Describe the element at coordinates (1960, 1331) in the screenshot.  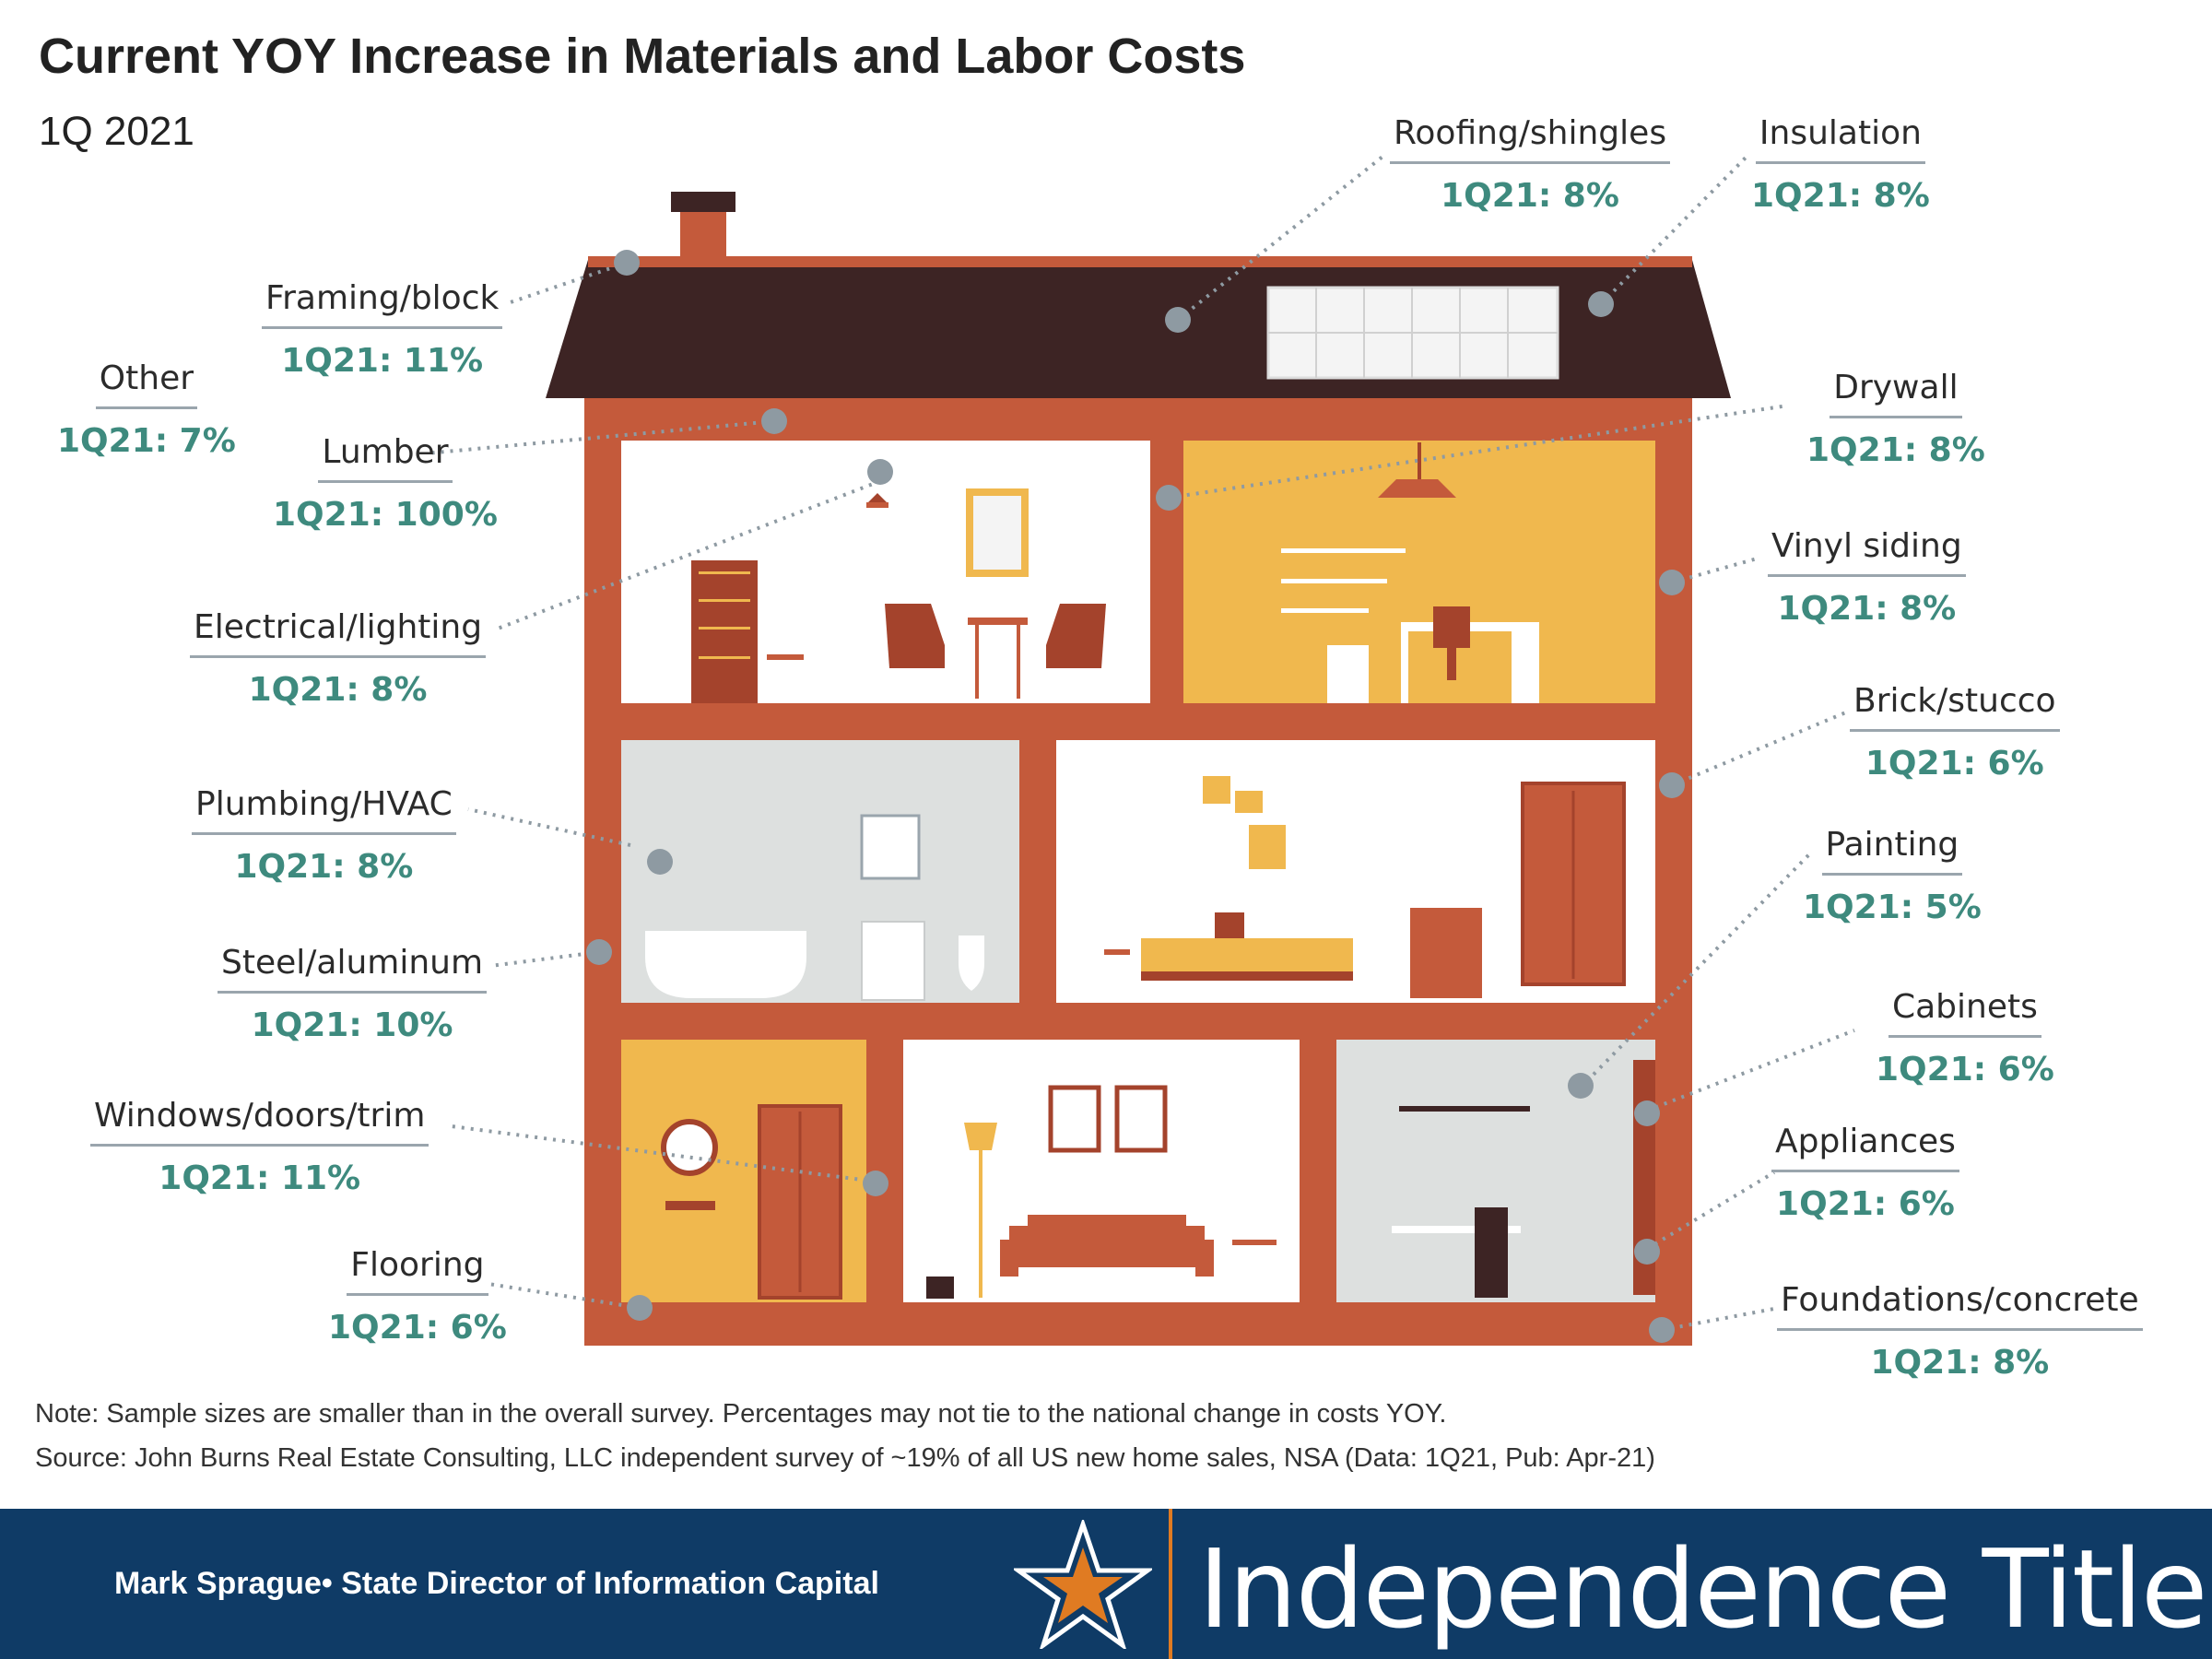
I see `label-foundations: Foundations/concrete 1Q21: 8%` at that location.